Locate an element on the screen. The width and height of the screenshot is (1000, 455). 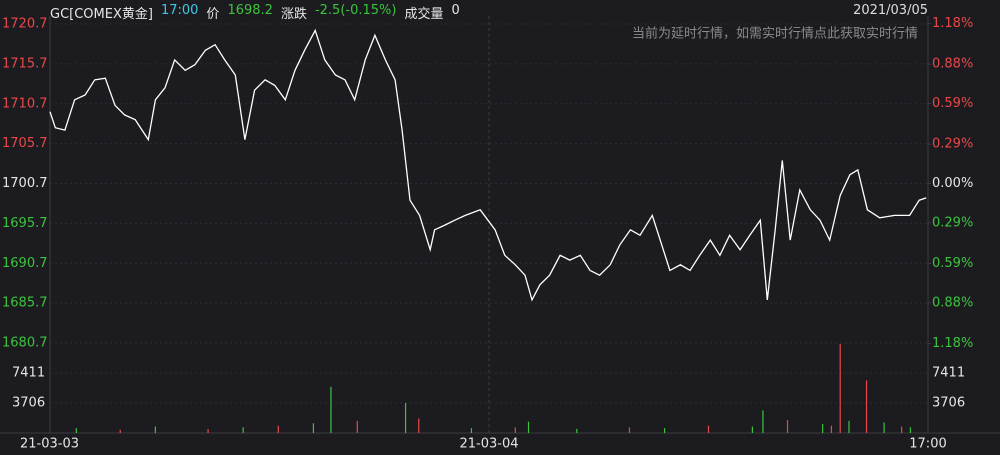
x-tick-label: 21-03-03 is located at coordinates (49, 444).